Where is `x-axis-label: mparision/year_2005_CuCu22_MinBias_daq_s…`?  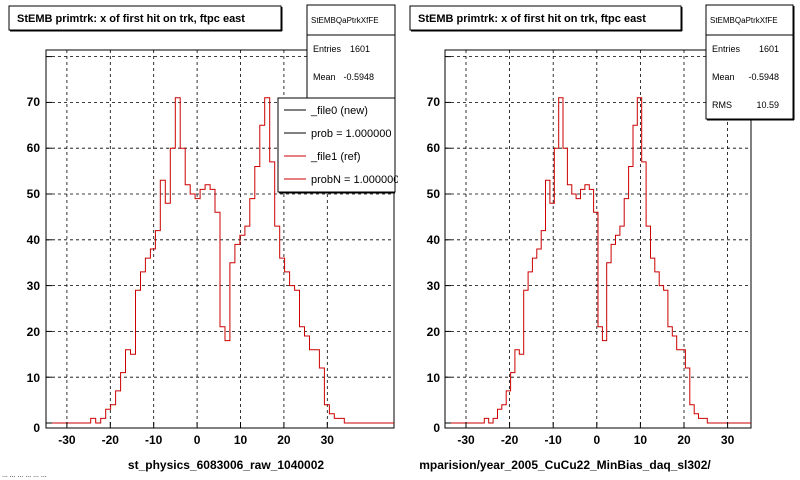
x-axis-label: mparision/year_2005_CuCu22_MinBias_daq_s… is located at coordinates (565, 465).